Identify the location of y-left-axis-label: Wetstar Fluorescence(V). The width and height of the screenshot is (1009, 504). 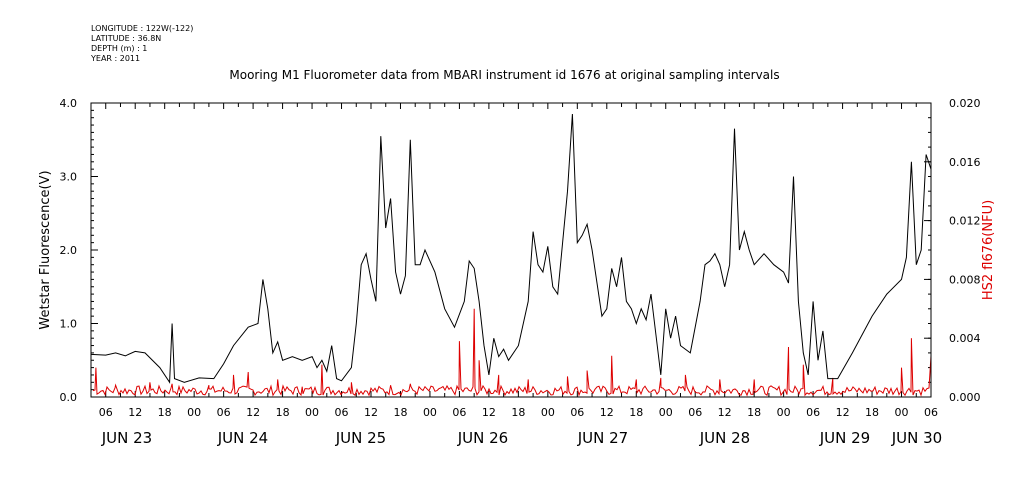
(45, 249).